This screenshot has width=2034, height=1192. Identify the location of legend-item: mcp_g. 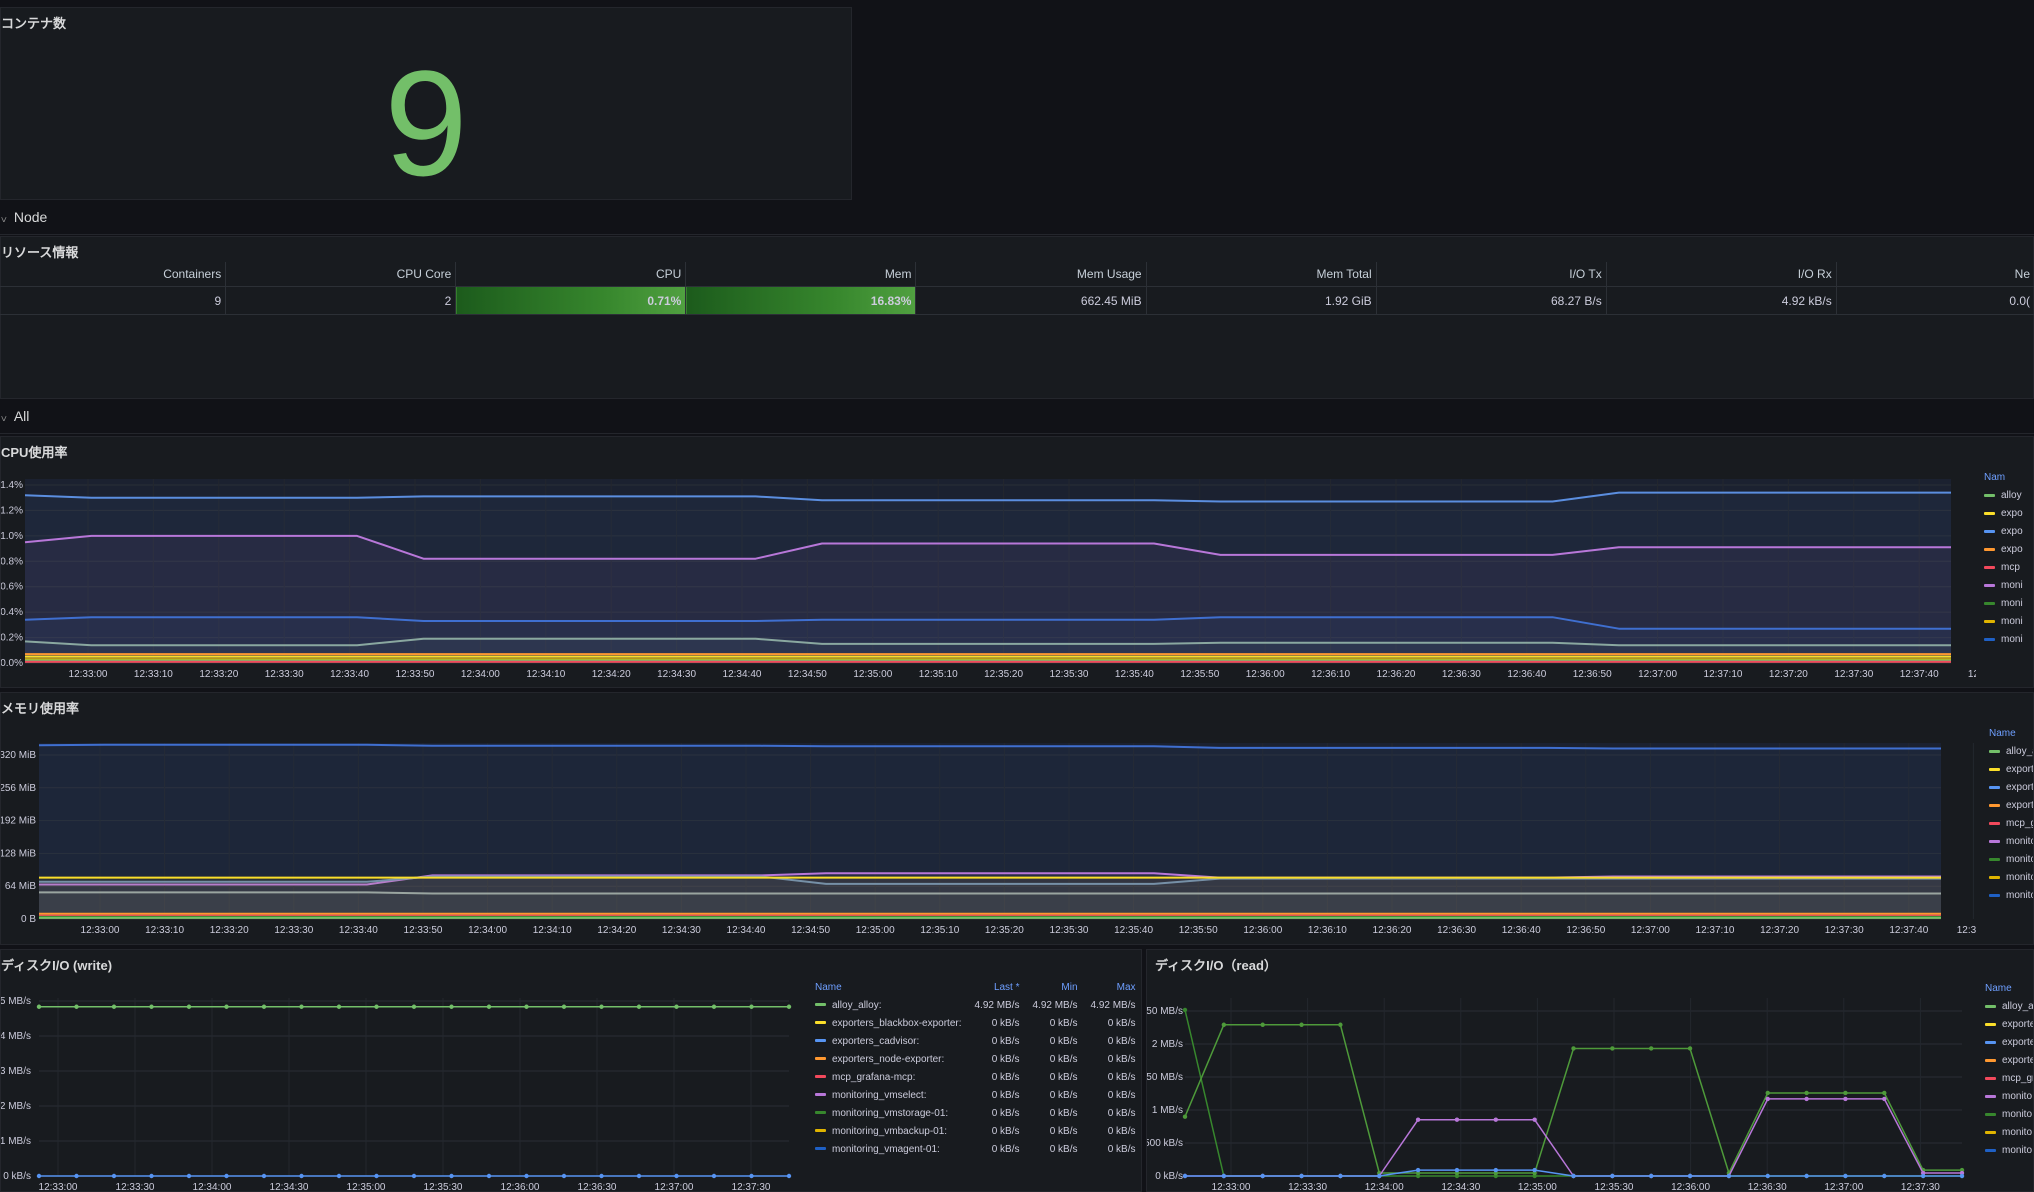
(2011, 824).